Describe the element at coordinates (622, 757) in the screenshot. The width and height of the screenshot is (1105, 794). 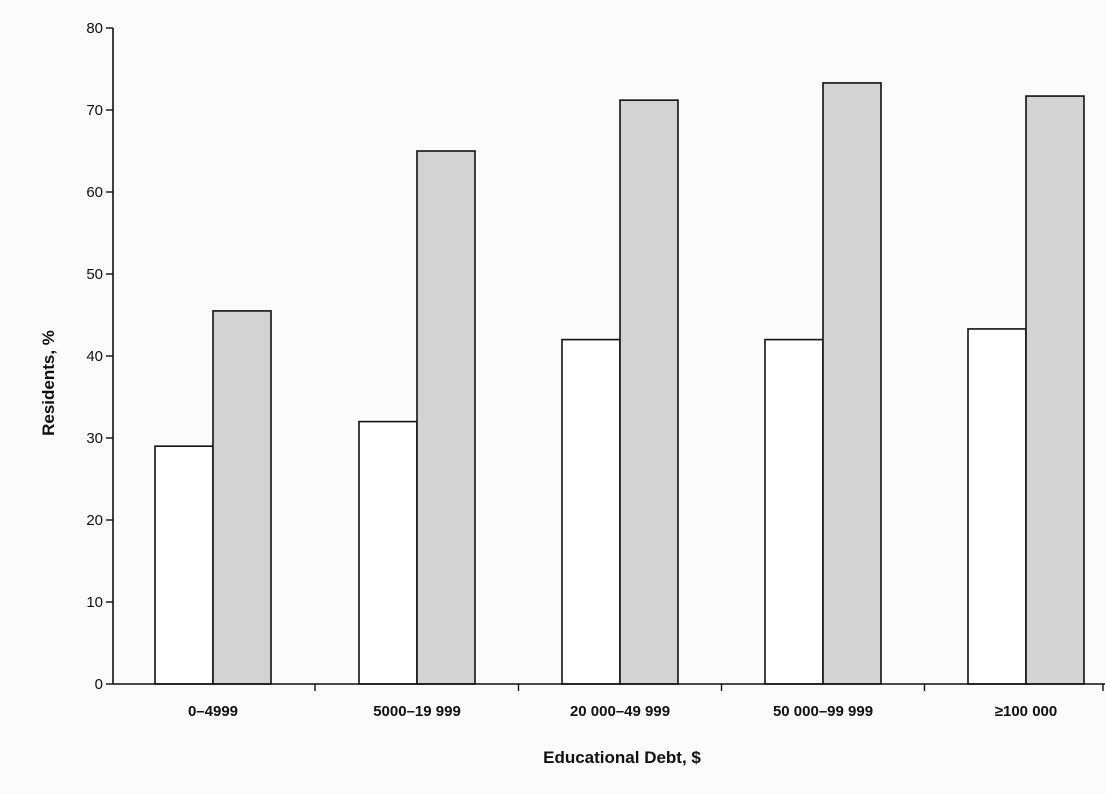
I see `x-axis-title: Educational Debt, $` at that location.